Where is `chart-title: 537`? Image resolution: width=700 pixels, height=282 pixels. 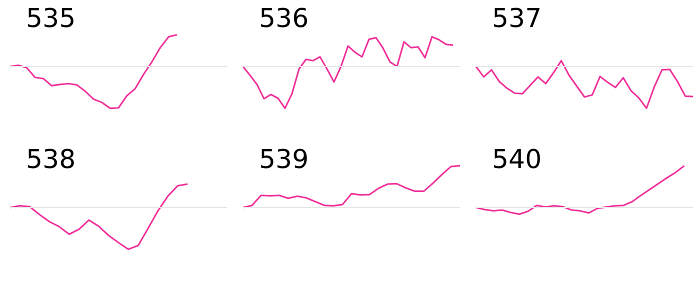 chart-title: 537 is located at coordinates (517, 19).